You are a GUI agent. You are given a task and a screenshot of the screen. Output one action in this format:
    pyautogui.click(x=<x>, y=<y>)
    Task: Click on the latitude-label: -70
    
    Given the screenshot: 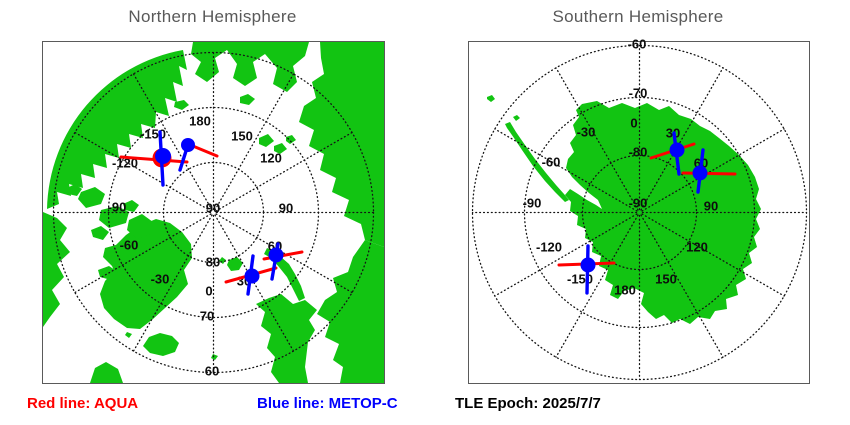 What is the action you would take?
    pyautogui.click(x=638, y=93)
    